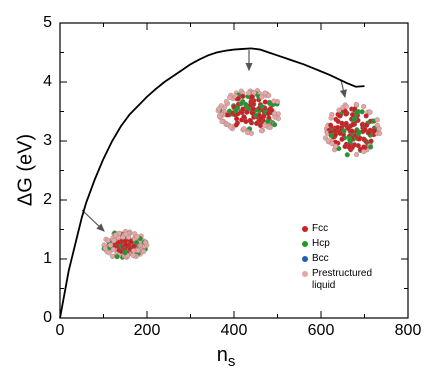 The height and width of the screenshot is (378, 436). I want to click on legend-label: Fcc, so click(320, 228).